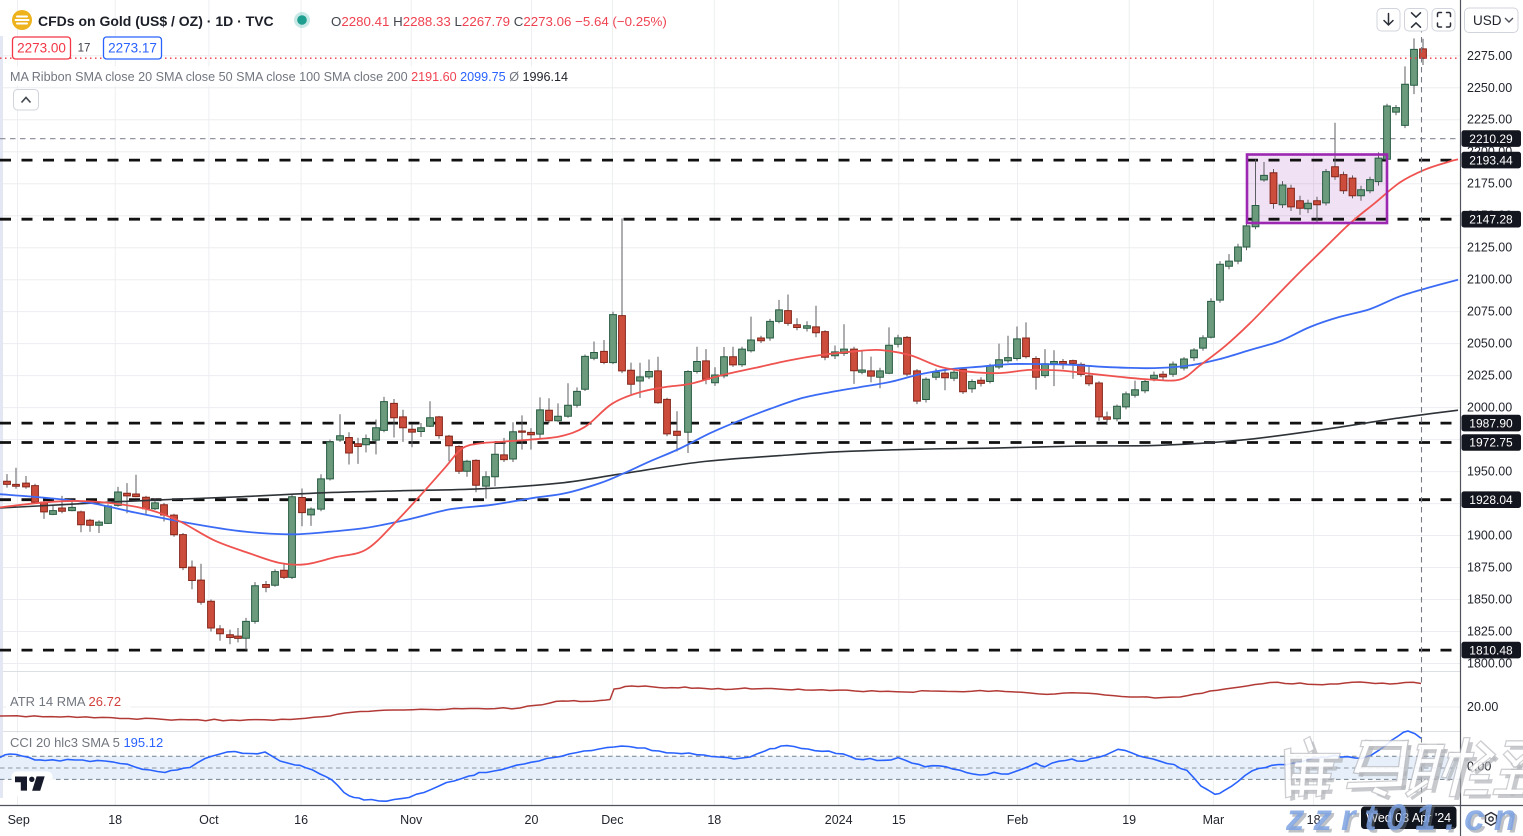 This screenshot has width=1523, height=836. I want to click on svg-text: 20.00, so click(1482, 707).